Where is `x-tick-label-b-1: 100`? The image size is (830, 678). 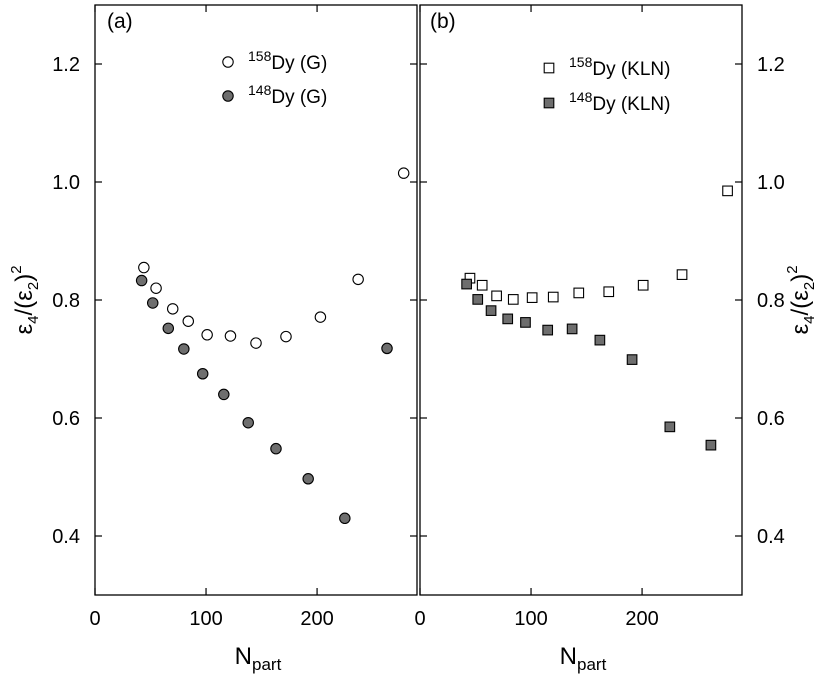 x-tick-label-b-1: 100 is located at coordinates (530, 619).